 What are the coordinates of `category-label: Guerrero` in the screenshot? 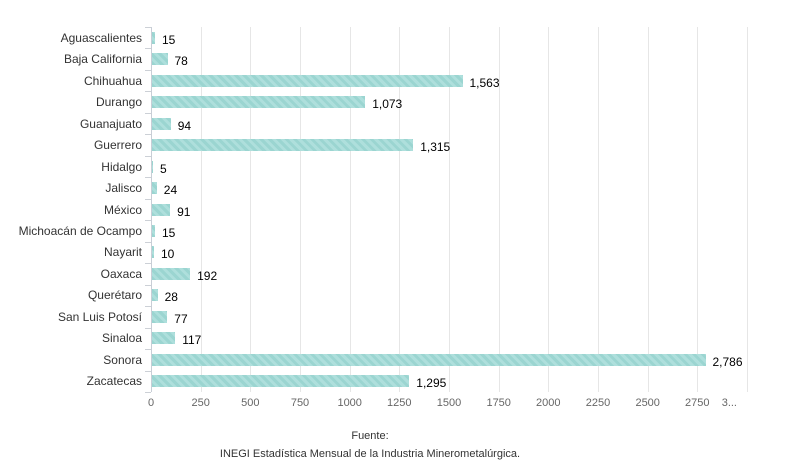 It's located at (117, 145).